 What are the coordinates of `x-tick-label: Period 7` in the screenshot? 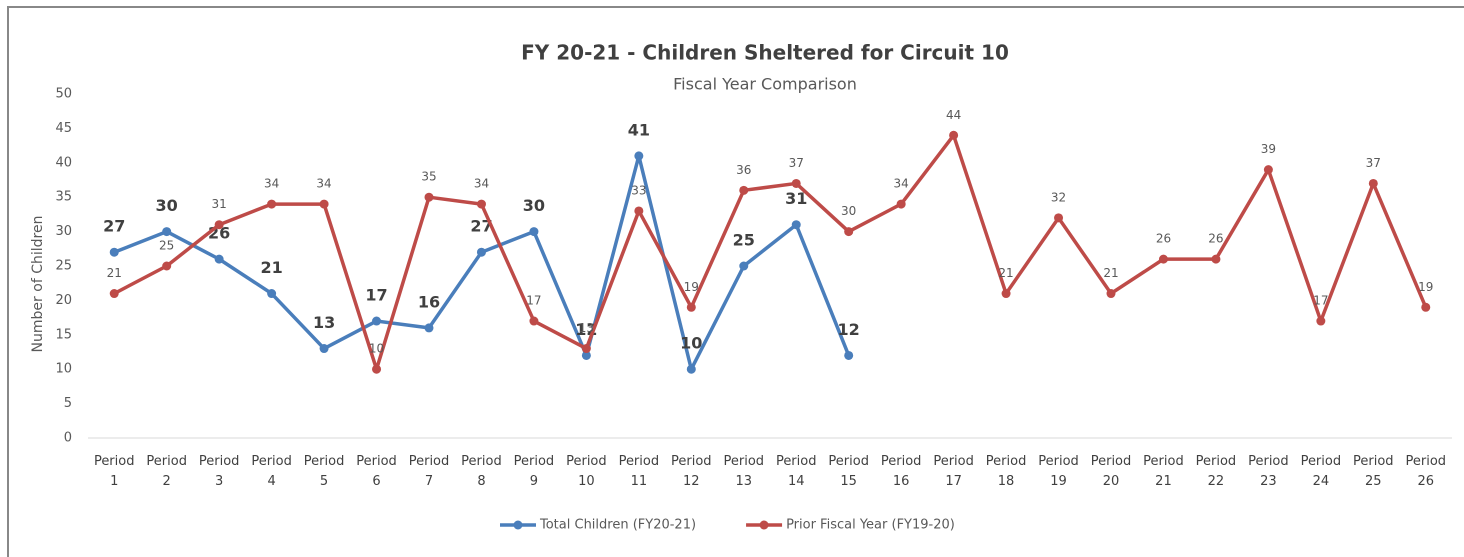 It's located at (429, 471).